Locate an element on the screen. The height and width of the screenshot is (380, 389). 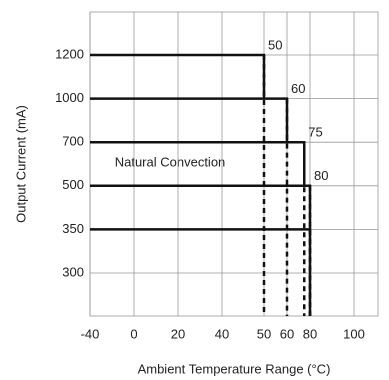
y-tick-label: 350 is located at coordinates (73, 228).